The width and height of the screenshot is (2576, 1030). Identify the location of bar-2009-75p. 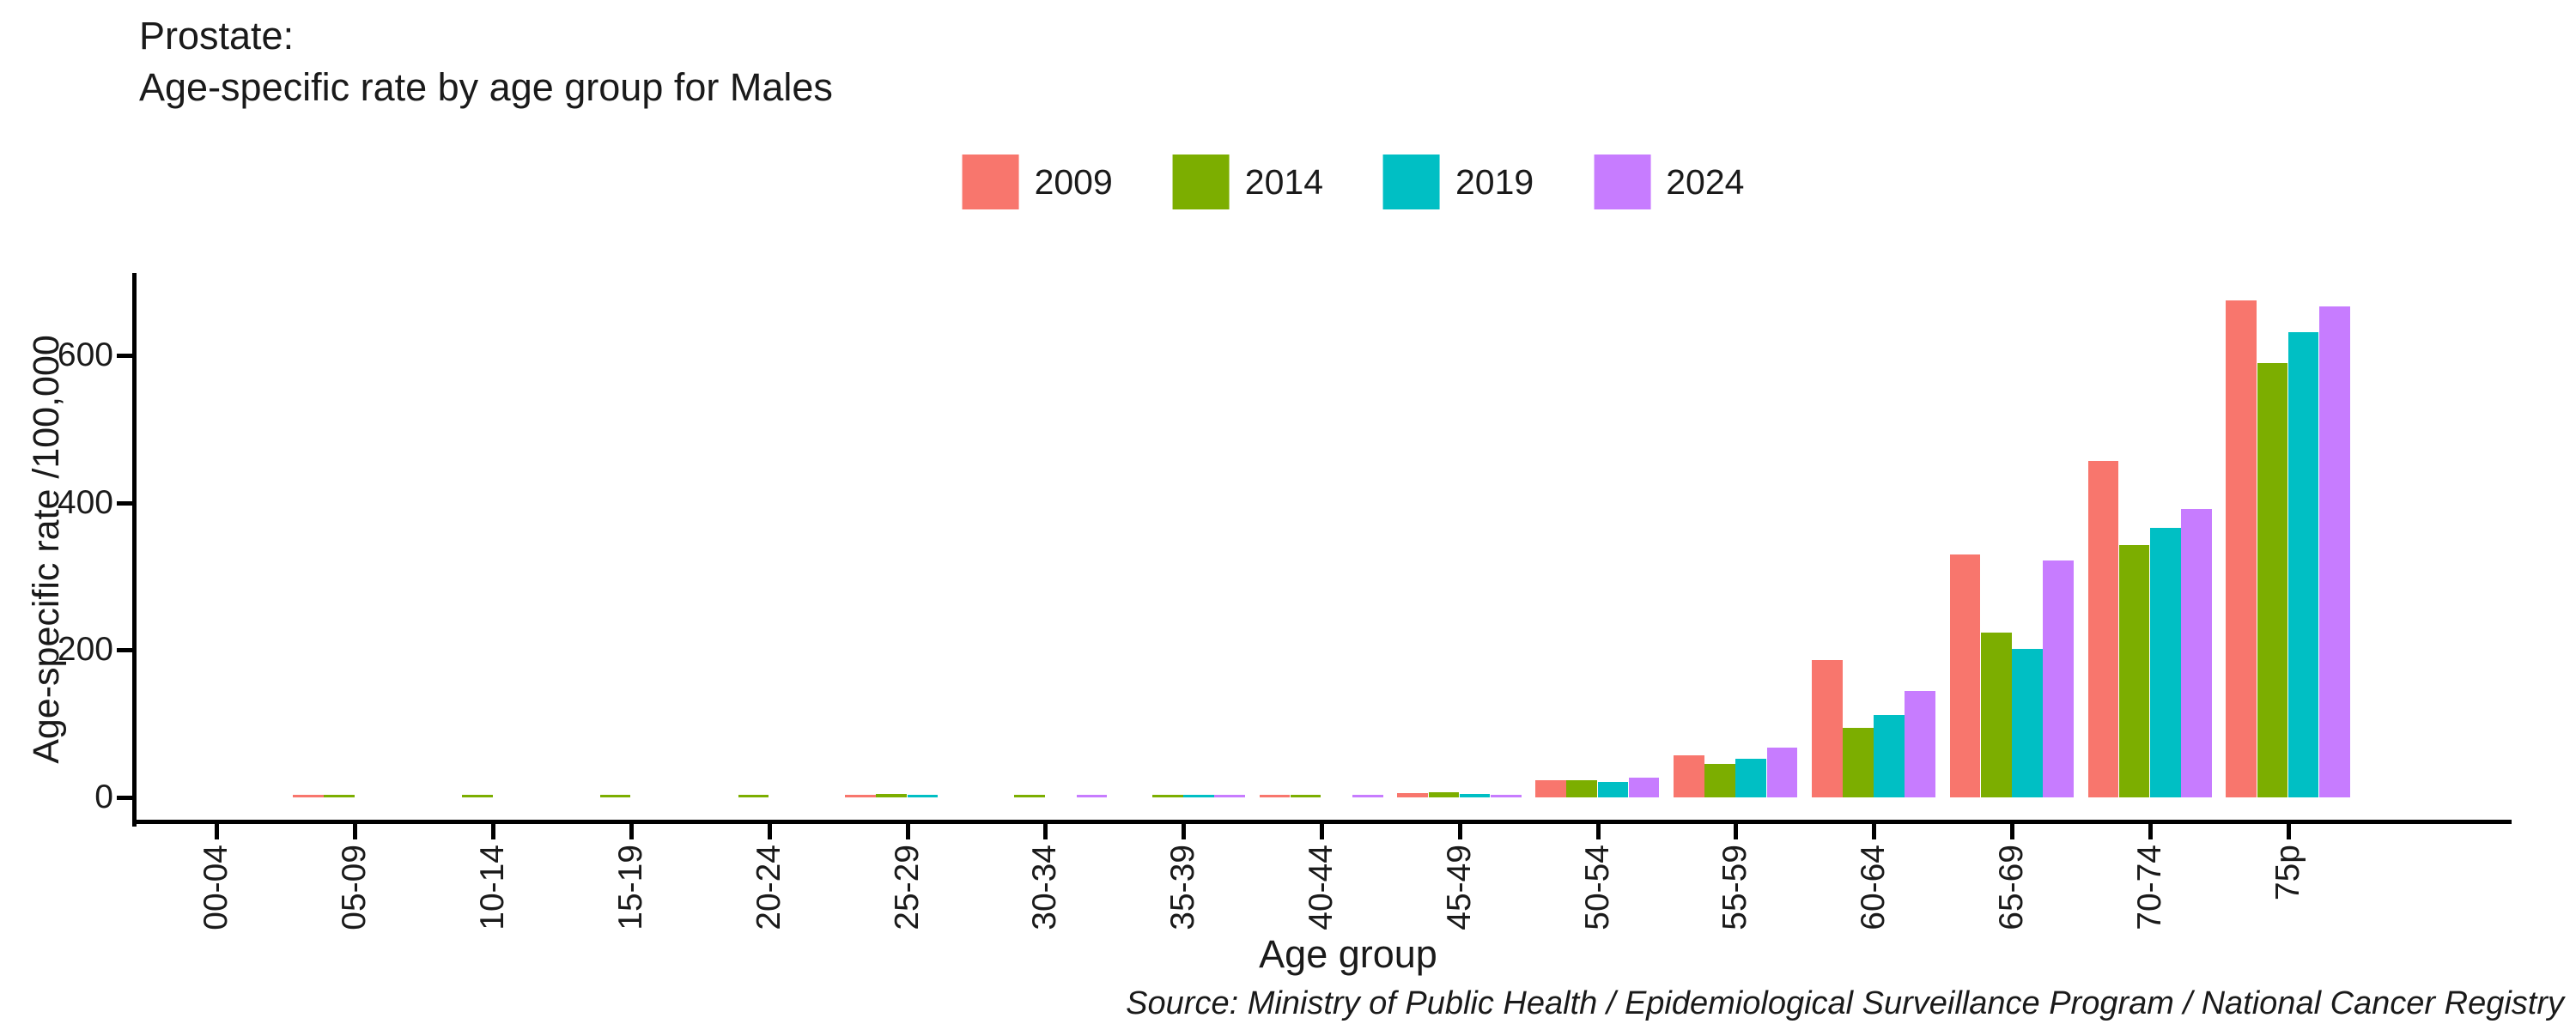
(2241, 548).